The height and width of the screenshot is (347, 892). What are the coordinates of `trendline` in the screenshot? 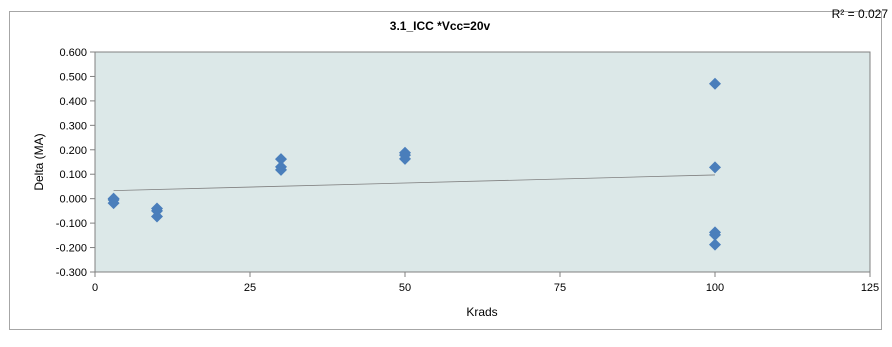 It's located at (414, 182).